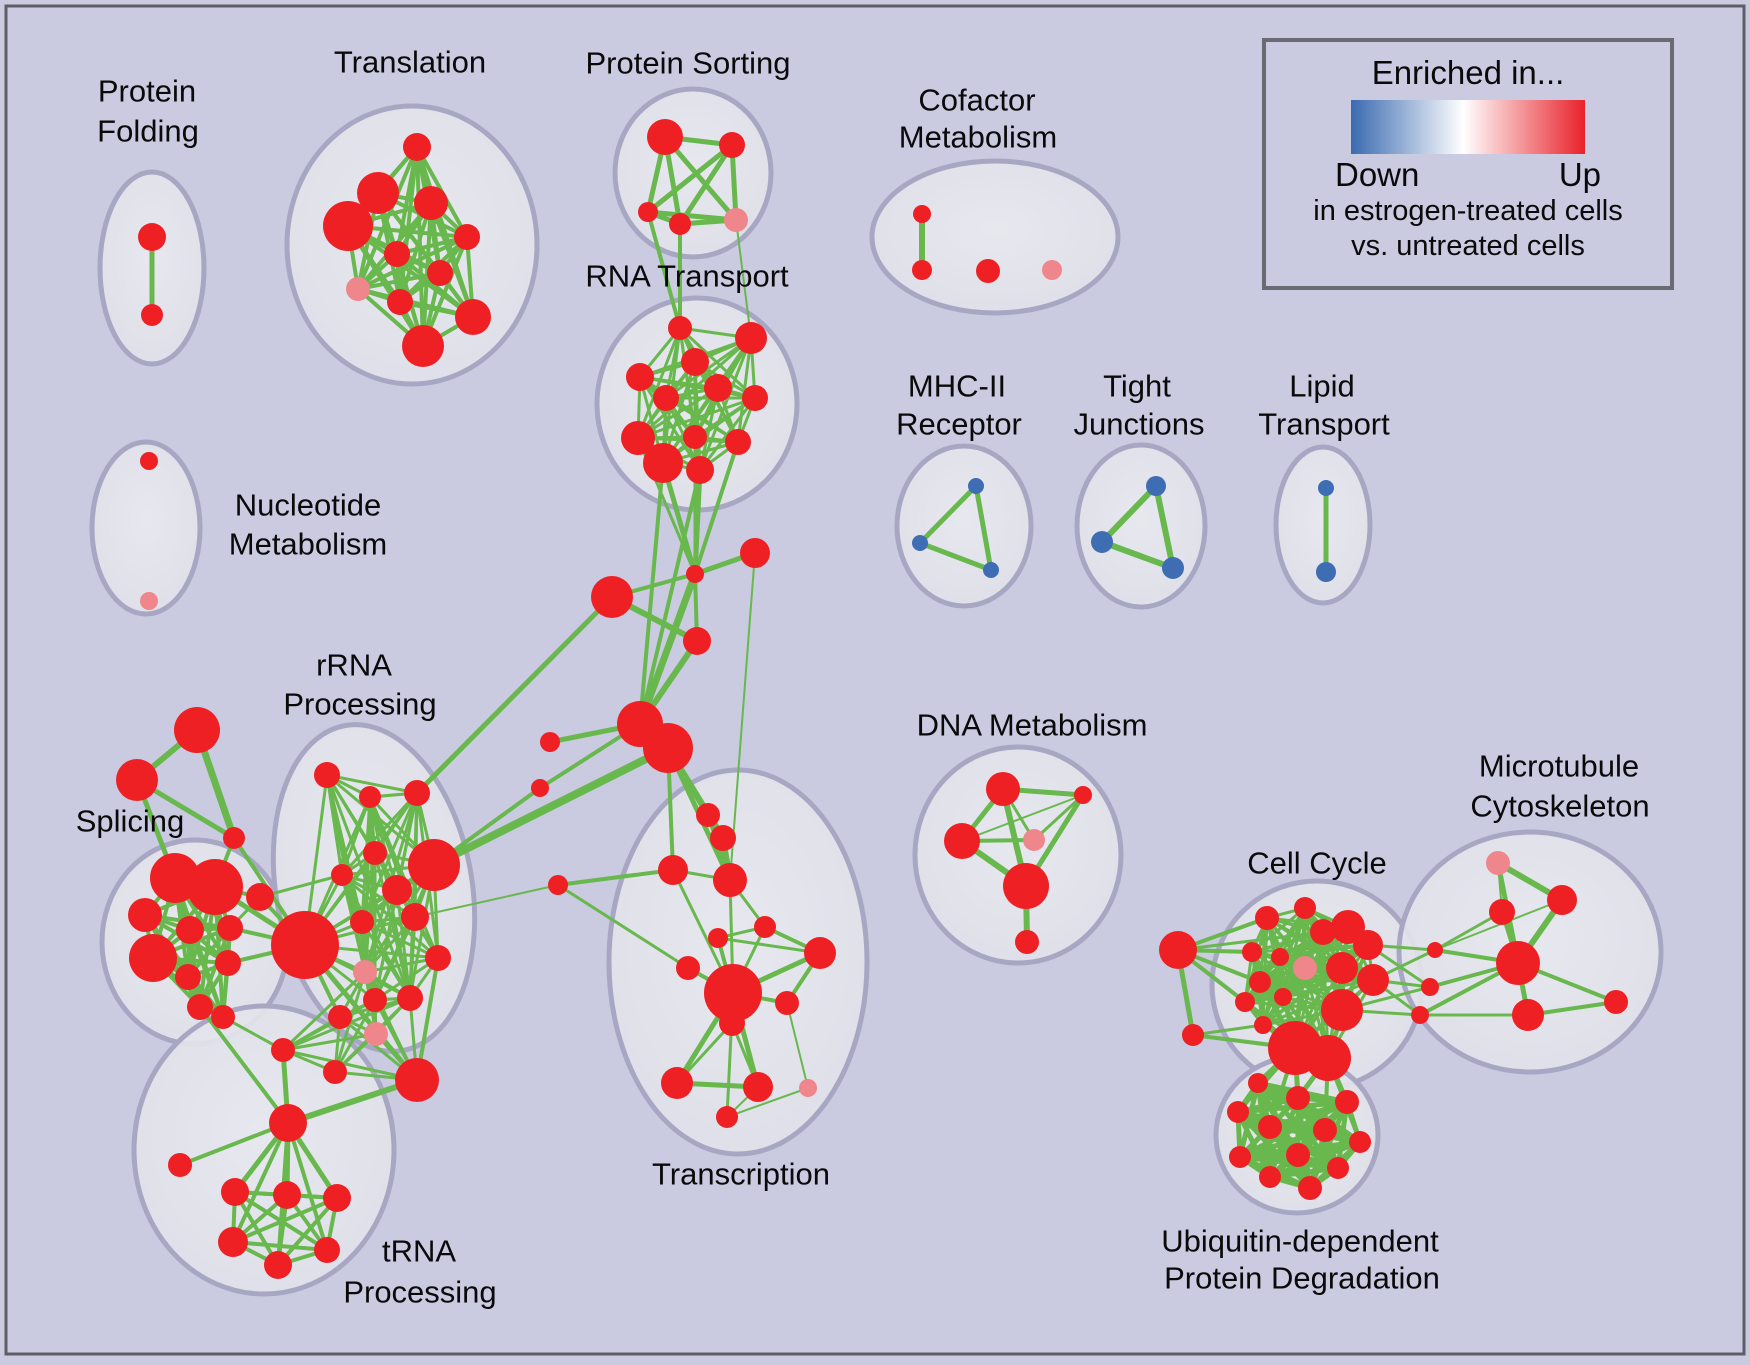 Image resolution: width=1750 pixels, height=1365 pixels. I want to click on cluster-label-ubiquitin-degradation-line1: Ubiquitin-dependent, so click(1300, 1241).